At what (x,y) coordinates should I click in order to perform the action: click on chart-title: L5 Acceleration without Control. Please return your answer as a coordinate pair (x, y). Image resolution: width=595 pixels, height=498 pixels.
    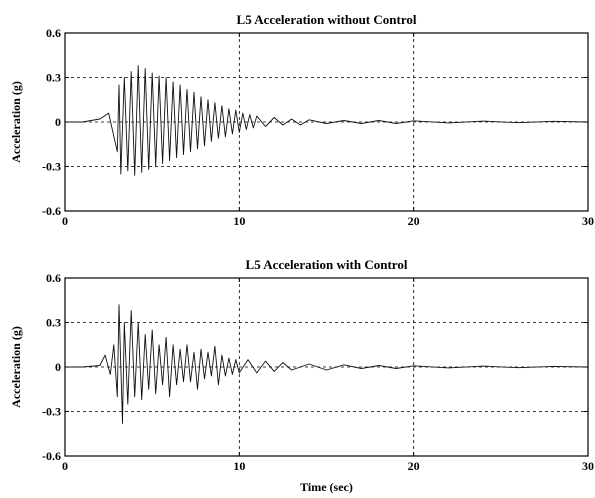
    Looking at the image, I should click on (327, 19).